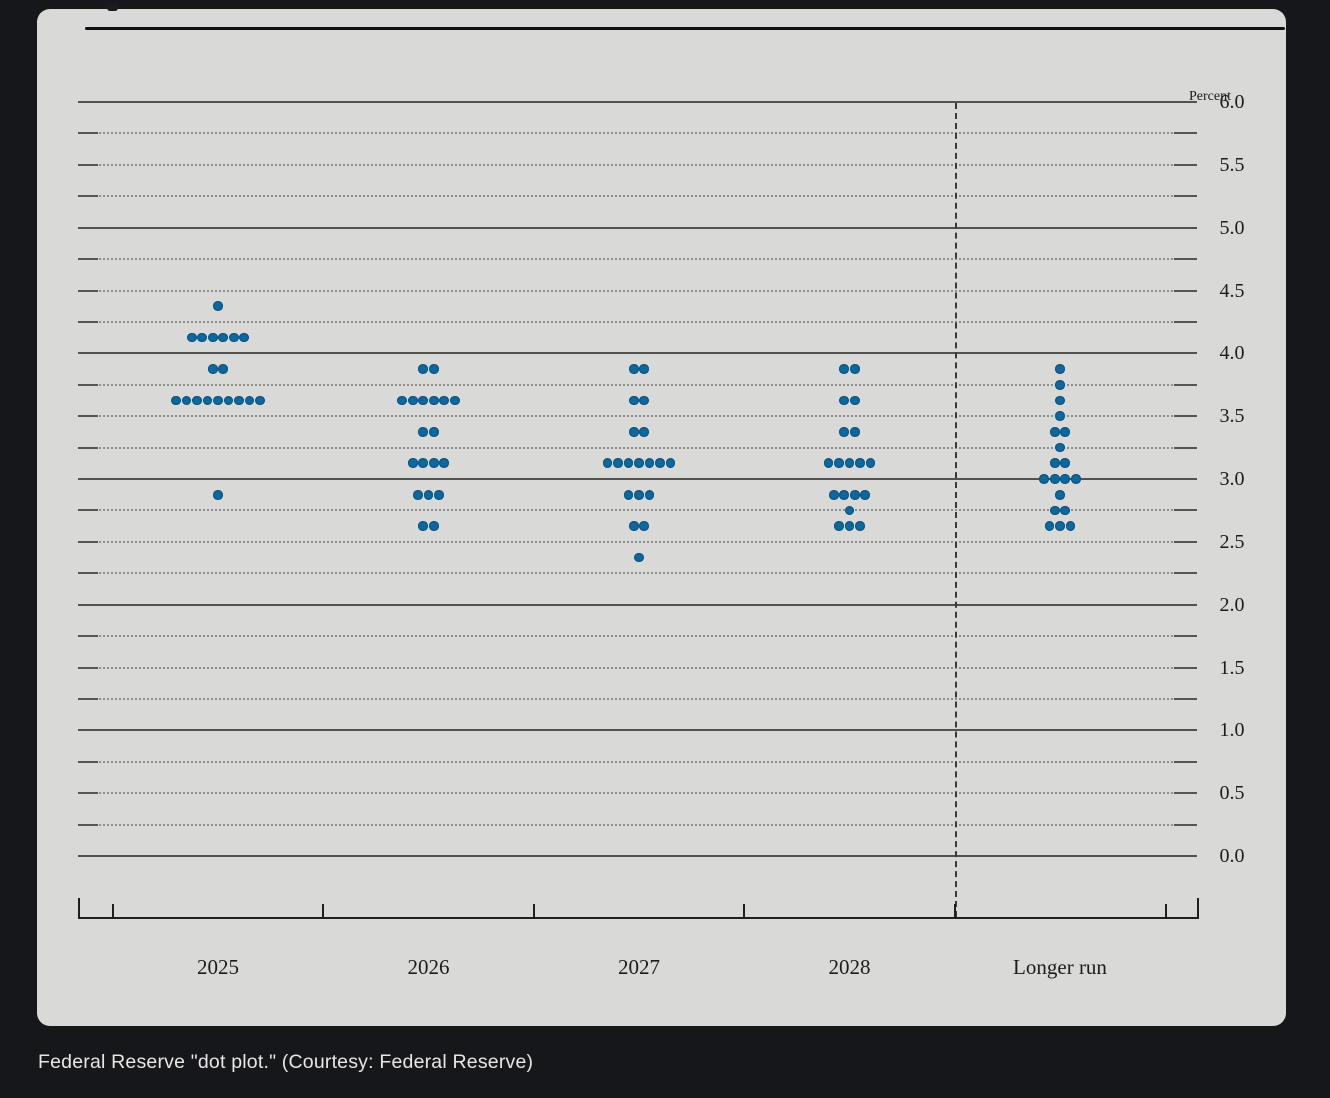 The image size is (1330, 1098). What do you see at coordinates (1232, 164) in the screenshot?
I see `y-tick-label: 5.5` at bounding box center [1232, 164].